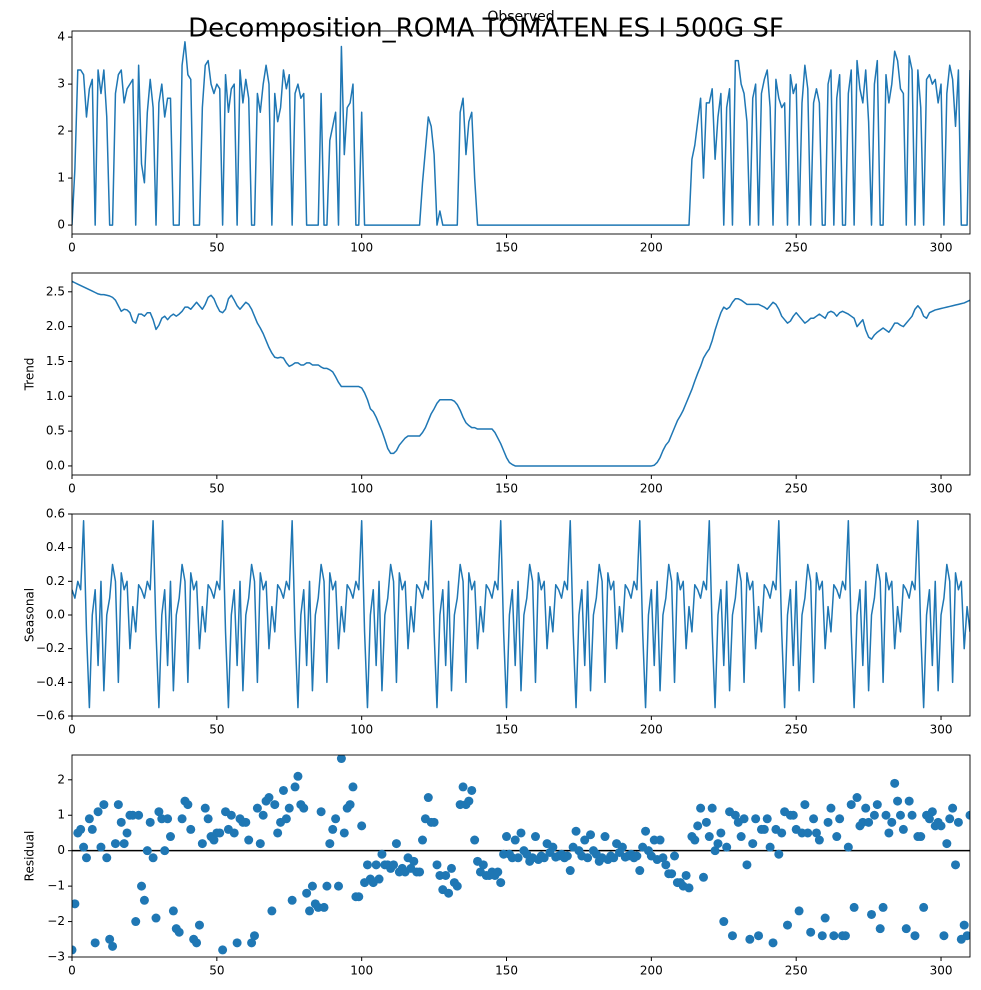 The width and height of the screenshot is (981, 990). I want to click on y-tick-label: 0.5, so click(55, 431).